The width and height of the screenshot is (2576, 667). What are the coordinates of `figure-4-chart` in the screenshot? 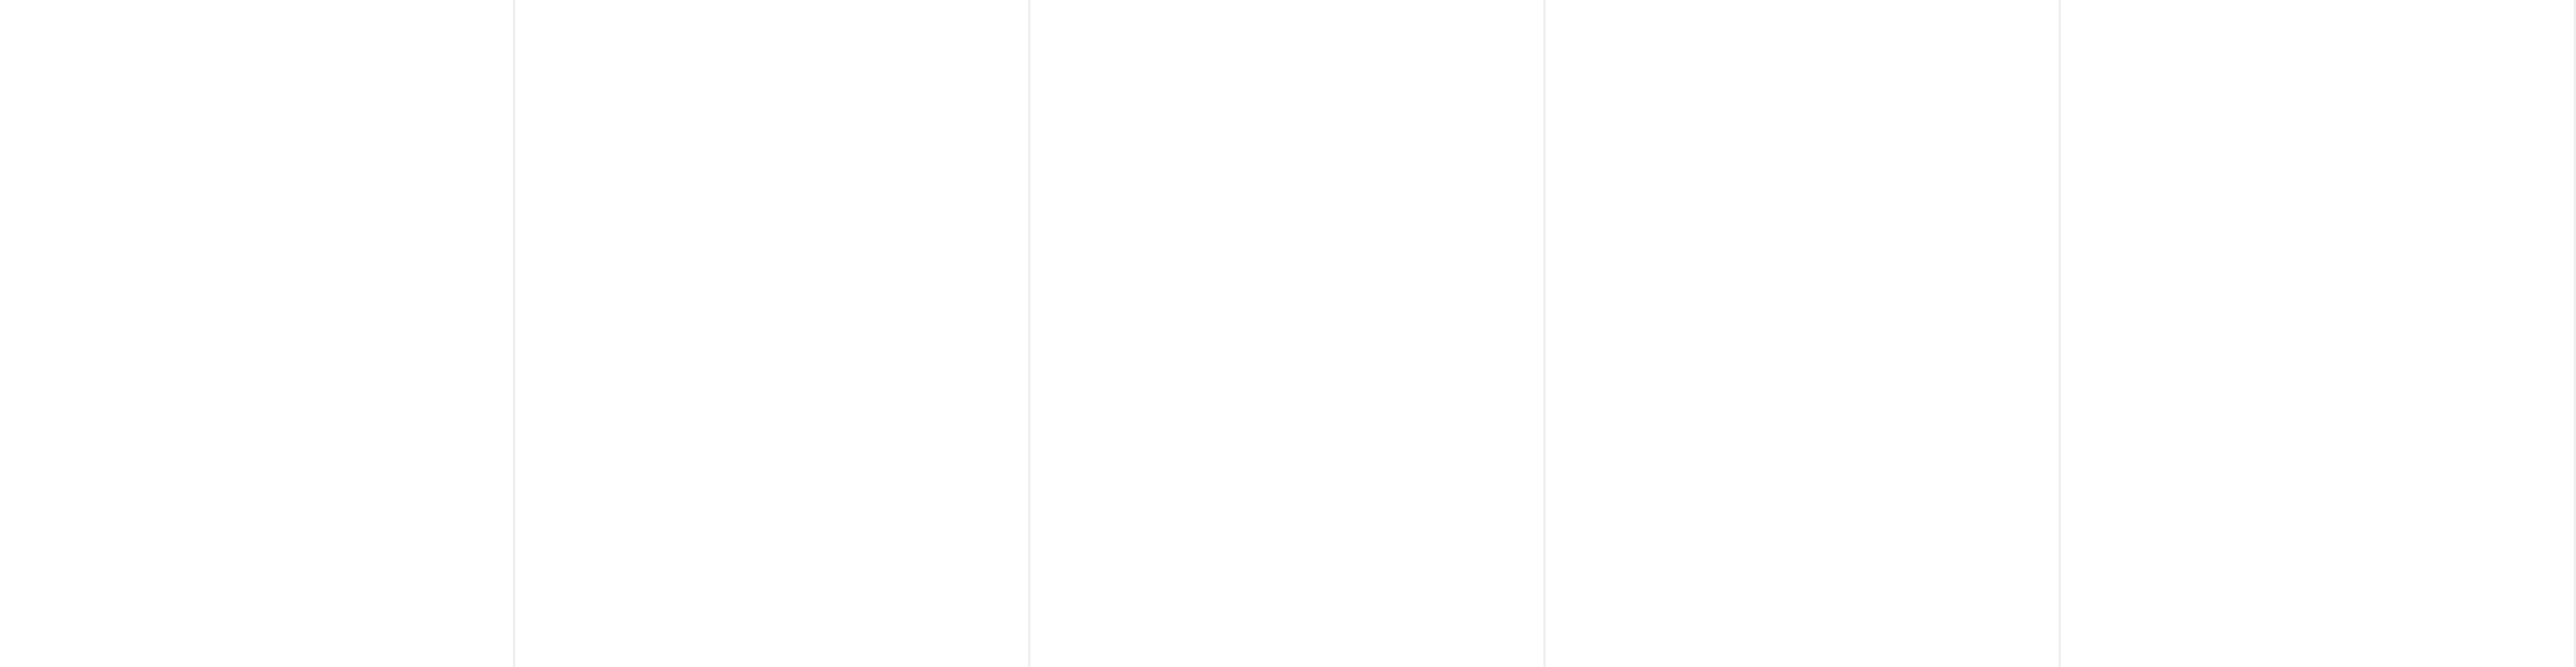 It's located at (1923, 189).